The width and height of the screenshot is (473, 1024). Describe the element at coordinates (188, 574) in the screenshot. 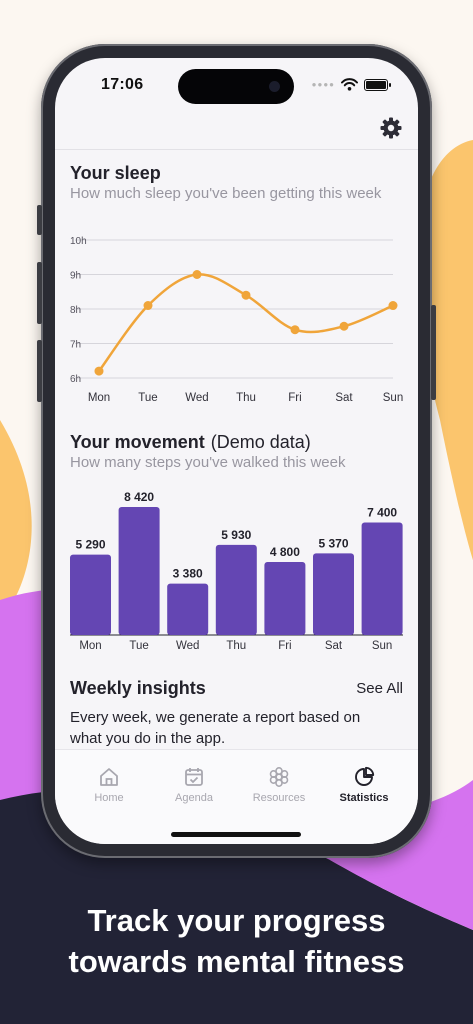

I see `bar-value-label: 3 380` at that location.